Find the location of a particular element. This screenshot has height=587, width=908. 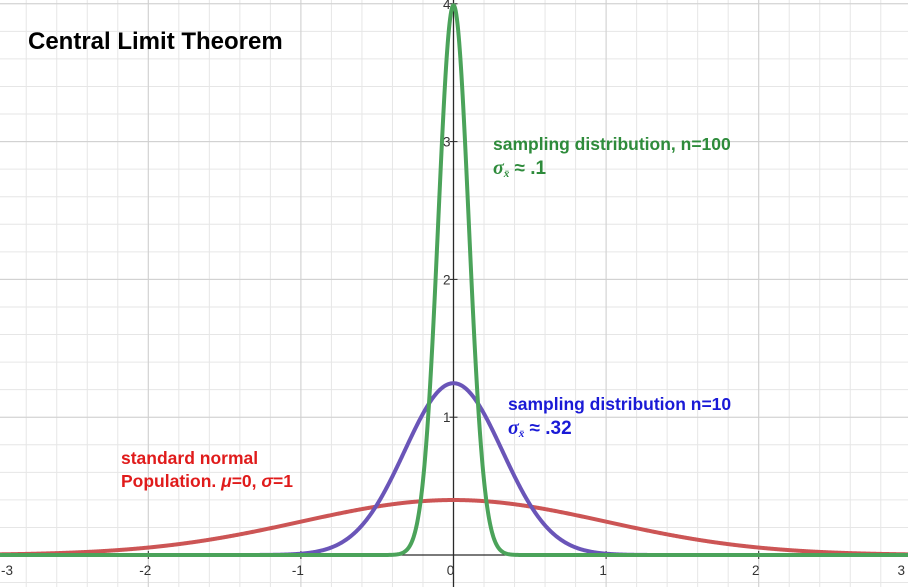

annotation-n10: sampling distribution n=10 σx̄ ≈ .32 is located at coordinates (619, 419).